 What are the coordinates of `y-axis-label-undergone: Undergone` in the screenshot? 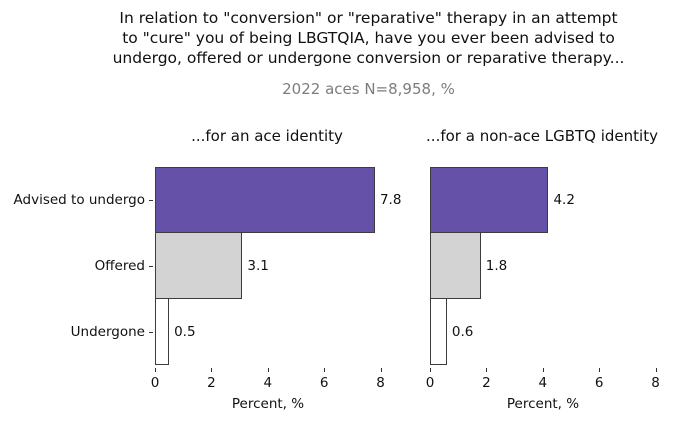 It's located at (76, 332).